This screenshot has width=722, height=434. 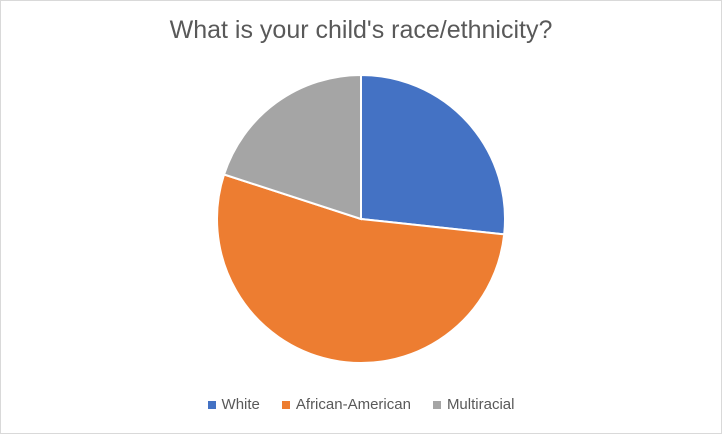 I want to click on pie-slice-white, so click(x=433, y=154).